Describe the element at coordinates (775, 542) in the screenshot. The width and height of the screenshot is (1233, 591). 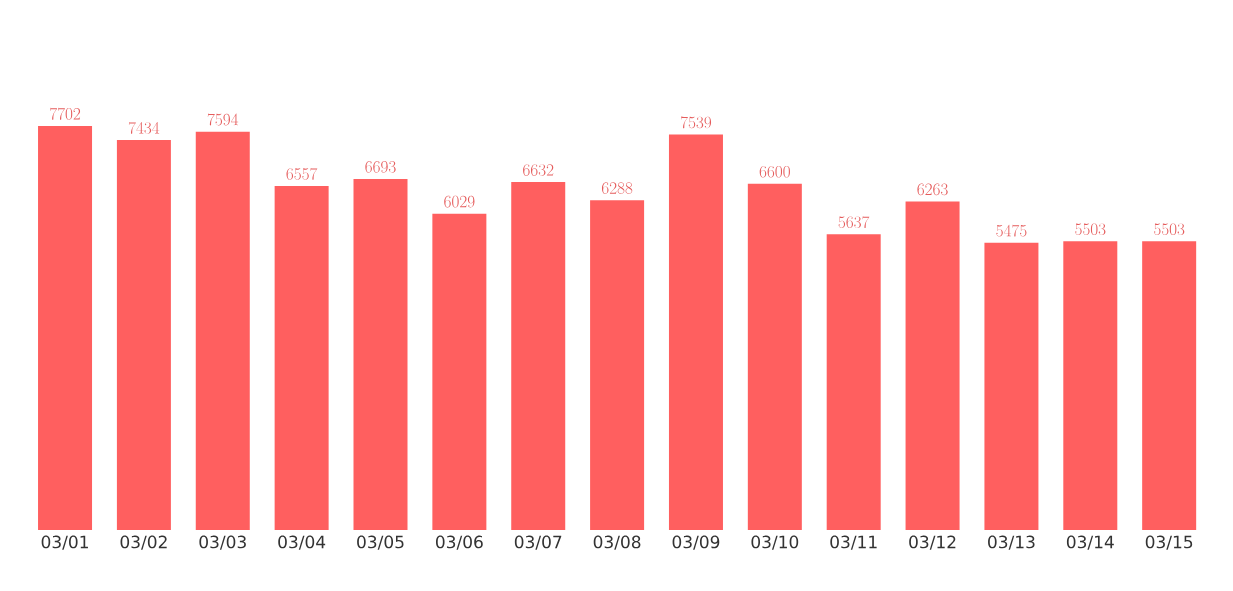
I see `x-tick-label: 03/10` at that location.